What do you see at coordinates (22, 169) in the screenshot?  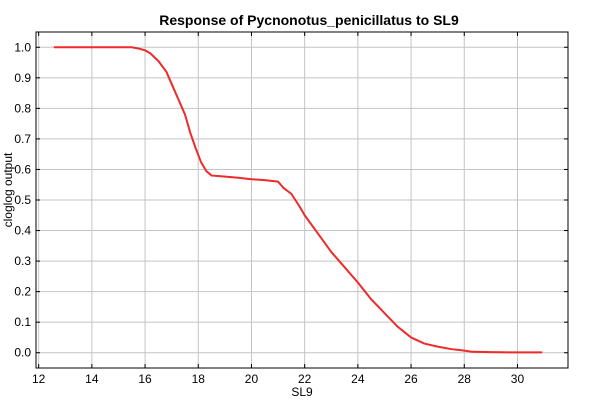 I see `y-tick-label: 0.6` at bounding box center [22, 169].